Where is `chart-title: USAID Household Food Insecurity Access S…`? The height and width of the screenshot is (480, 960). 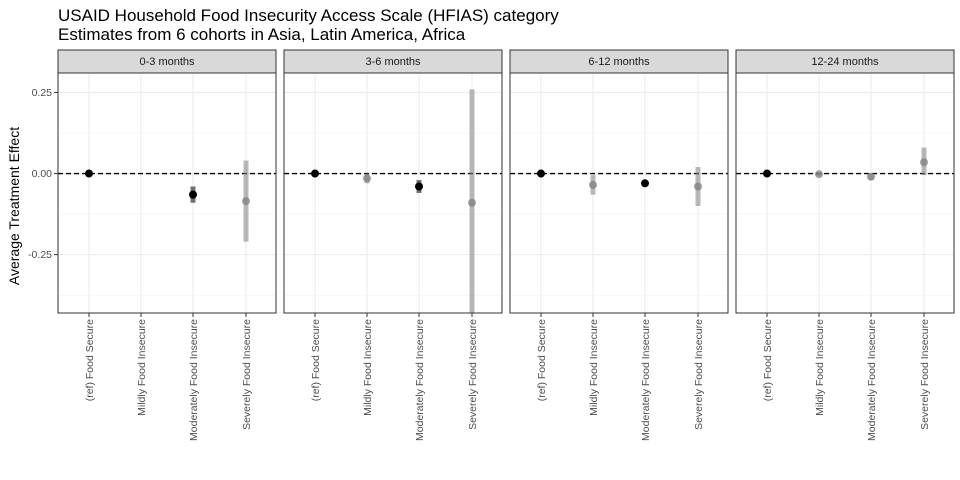
chart-title: USAID Household Food Insecurity Access S… is located at coordinates (308, 15).